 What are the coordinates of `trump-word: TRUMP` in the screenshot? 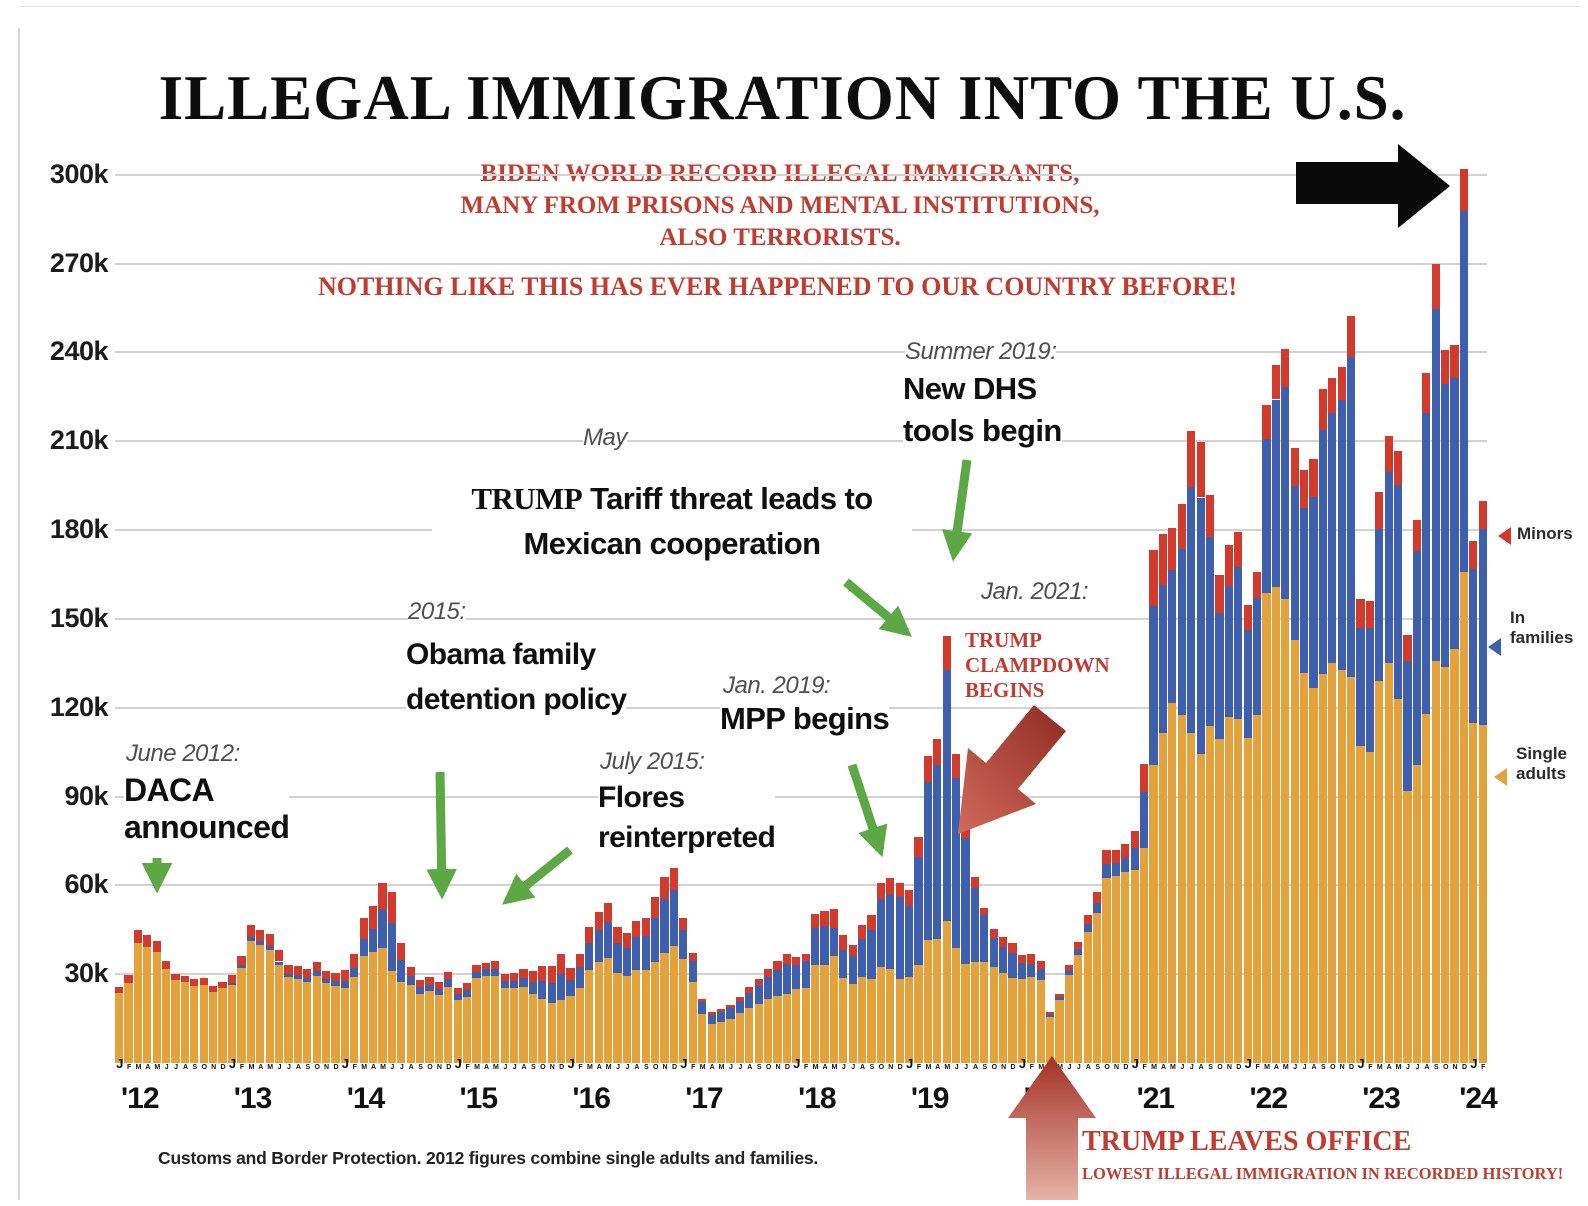 It's located at (527, 498).